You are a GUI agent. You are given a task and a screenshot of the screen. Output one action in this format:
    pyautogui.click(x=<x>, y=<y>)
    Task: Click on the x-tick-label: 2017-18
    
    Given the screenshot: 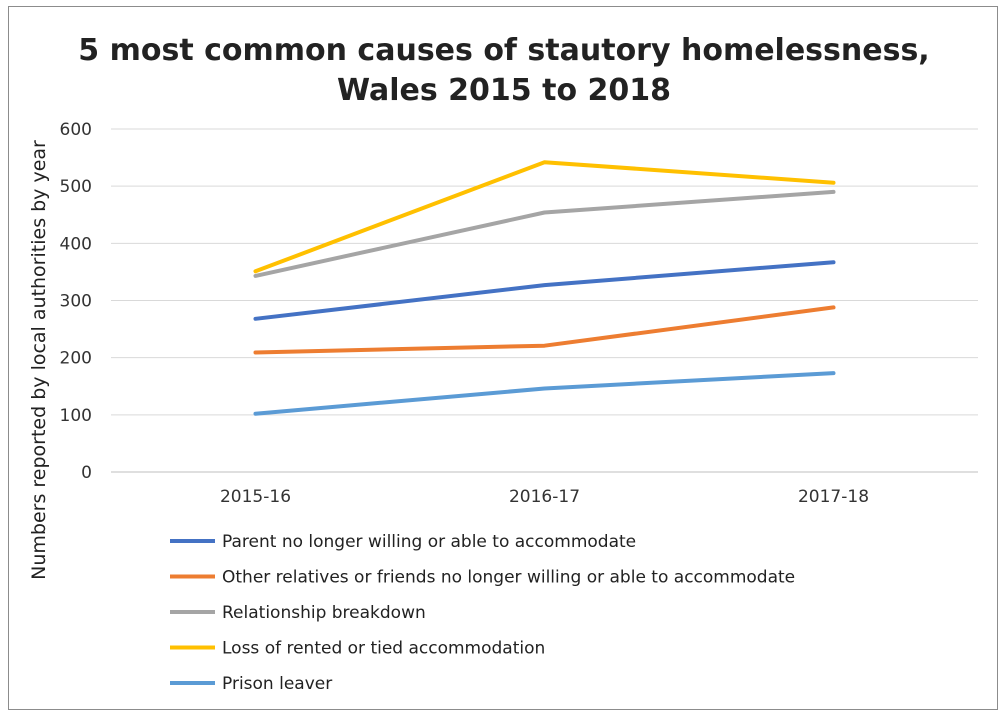 What is the action you would take?
    pyautogui.click(x=833, y=497)
    